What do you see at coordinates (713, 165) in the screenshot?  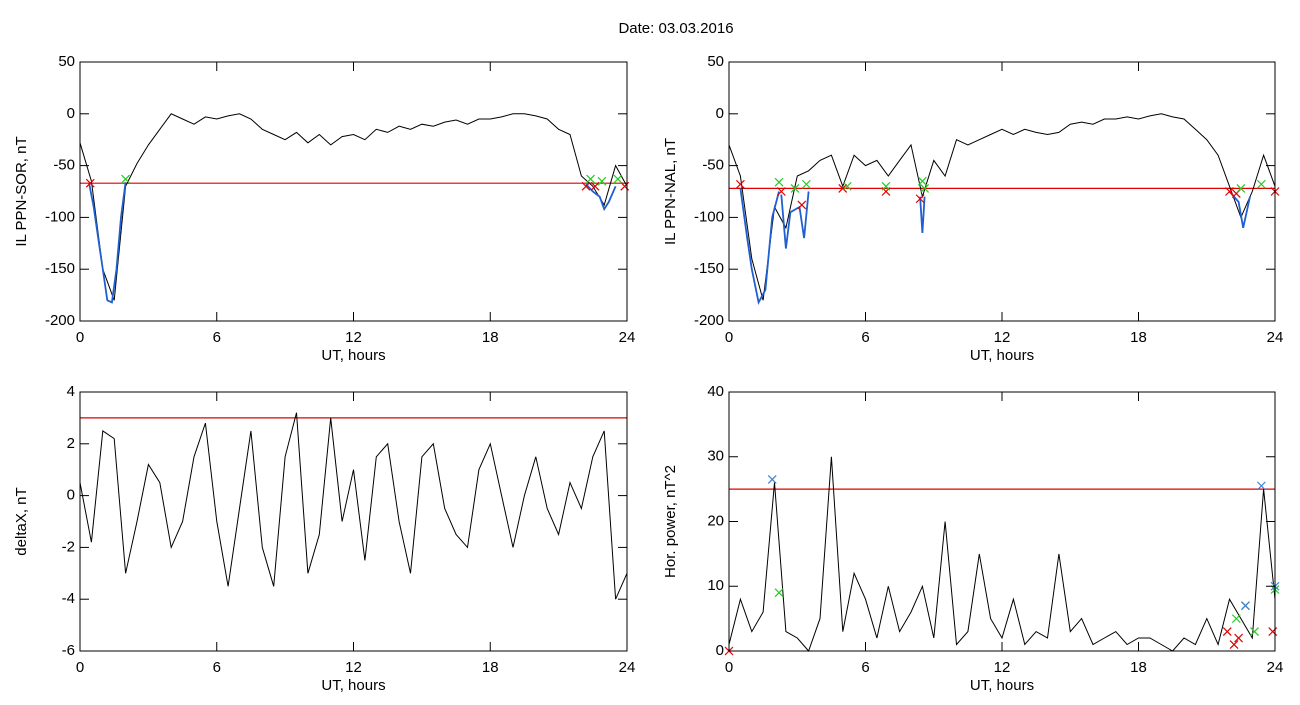 I see `y-tick-label: -50` at bounding box center [713, 165].